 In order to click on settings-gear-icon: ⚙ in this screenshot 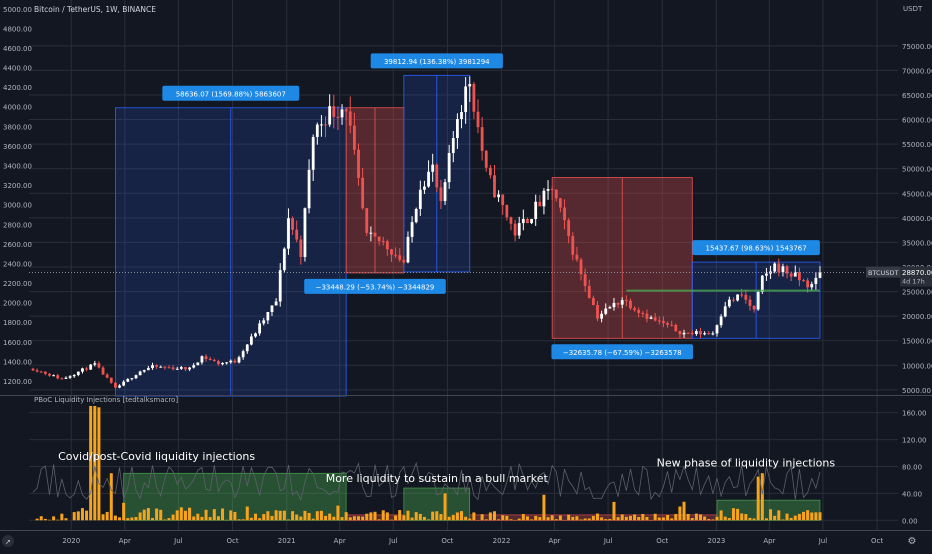, I will do `click(912, 541)`.